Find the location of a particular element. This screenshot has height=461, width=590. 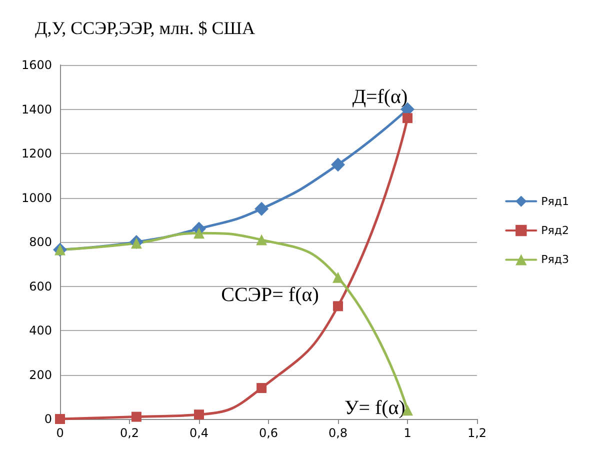

x-tick-label: 0,8 is located at coordinates (338, 433).